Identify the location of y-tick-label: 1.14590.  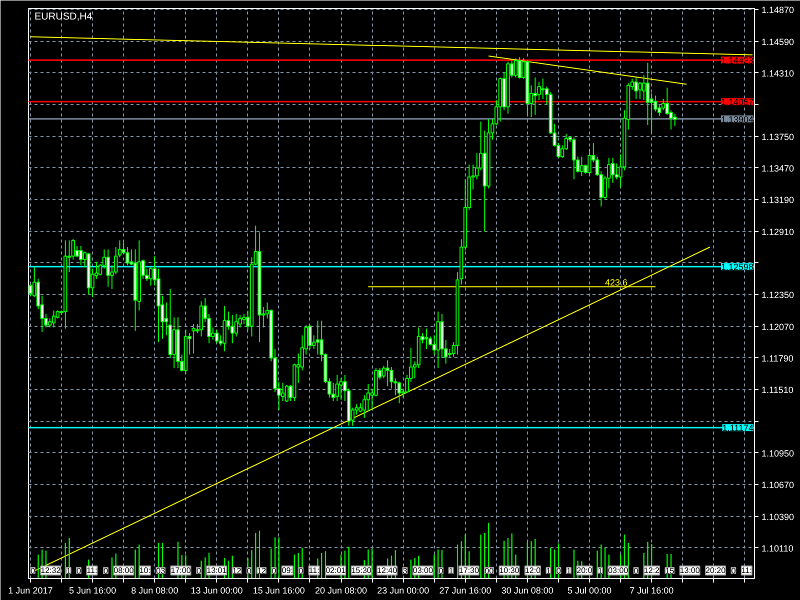
(778, 41).